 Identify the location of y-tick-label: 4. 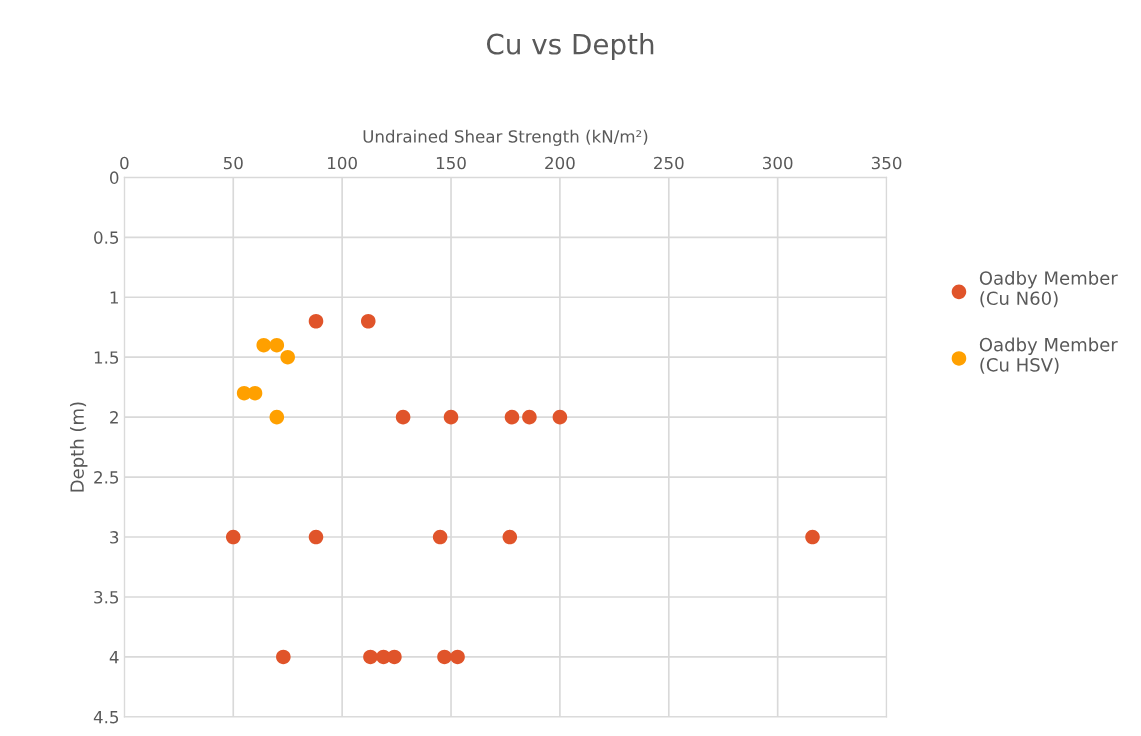
(114, 657).